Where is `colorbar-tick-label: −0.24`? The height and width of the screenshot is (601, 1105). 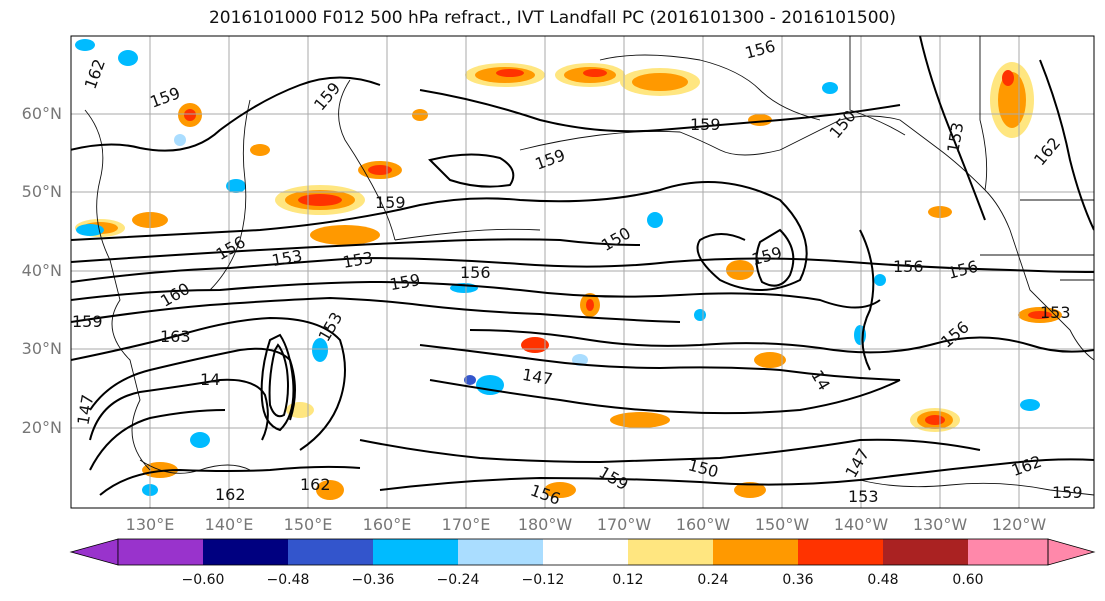
colorbar-tick-label: −0.24 is located at coordinates (458, 580).